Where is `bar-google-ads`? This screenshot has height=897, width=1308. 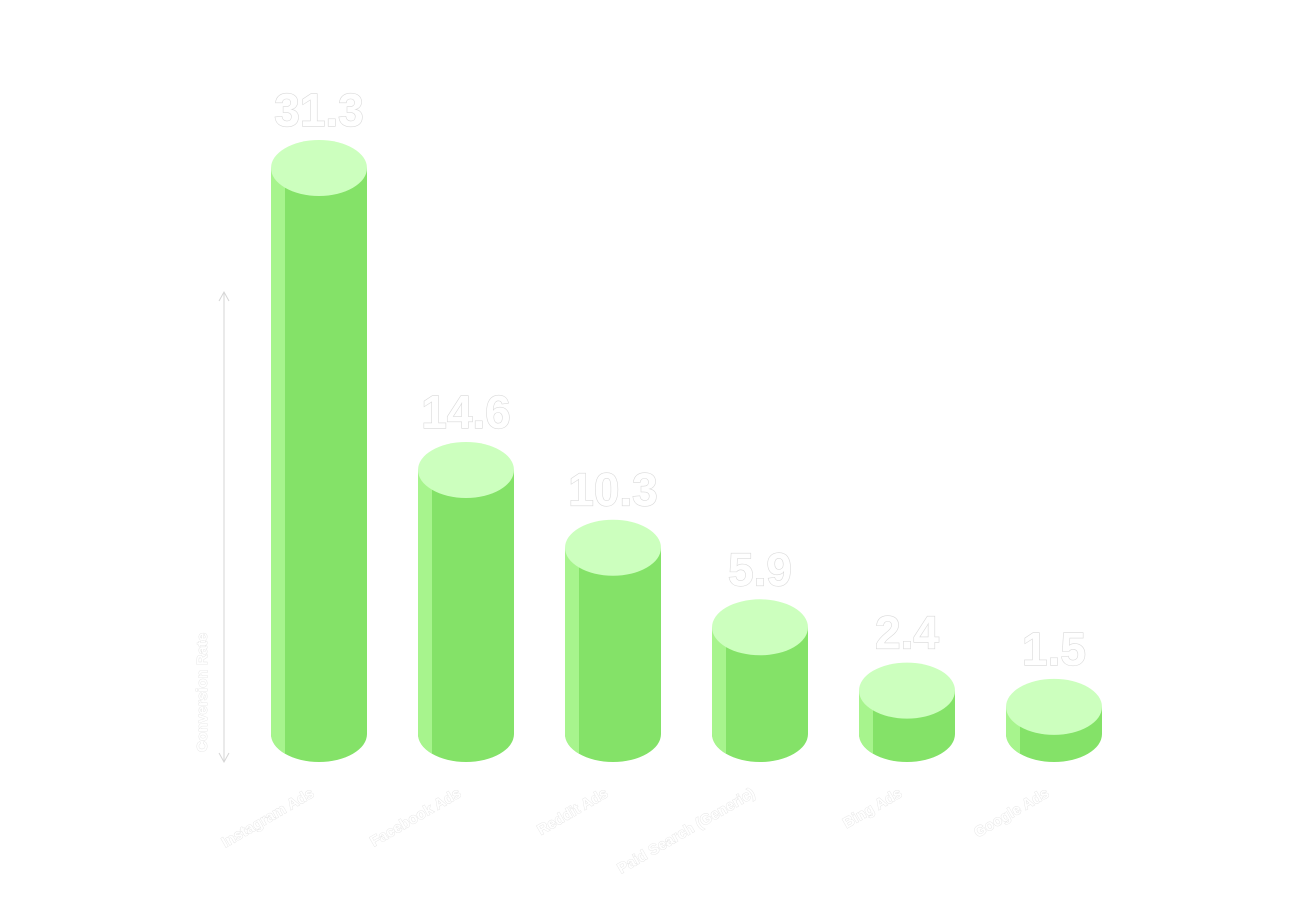 bar-google-ads is located at coordinates (1054, 720).